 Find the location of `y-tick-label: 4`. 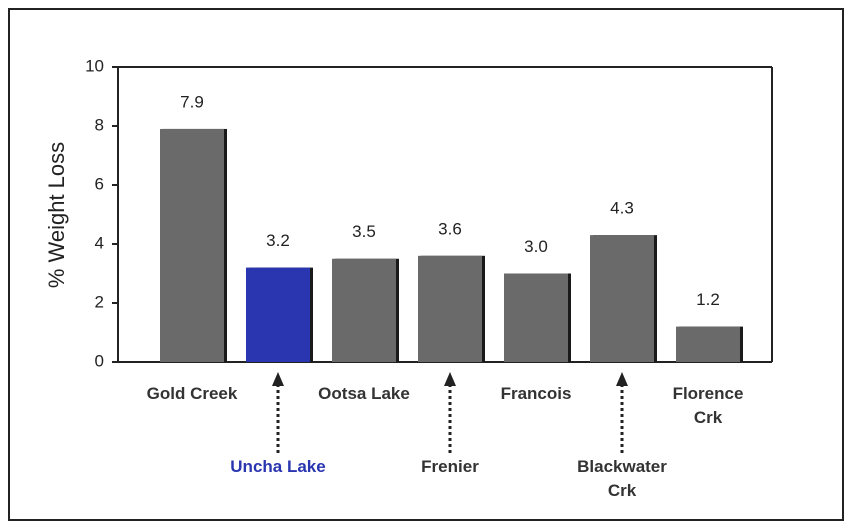

y-tick-label: 4 is located at coordinates (99, 242).